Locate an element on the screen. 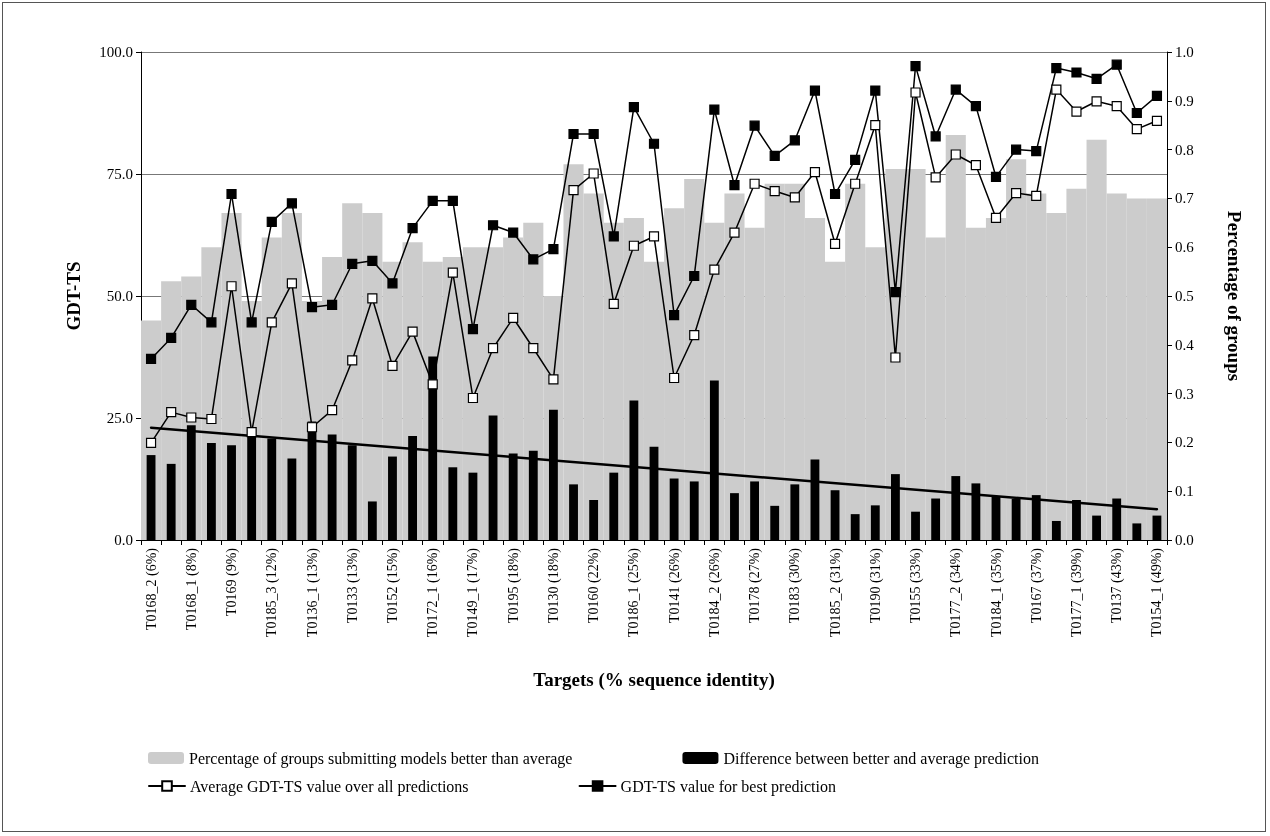 The image size is (1270, 836). x-tick-label: T0169 (9%) is located at coordinates (232, 582).